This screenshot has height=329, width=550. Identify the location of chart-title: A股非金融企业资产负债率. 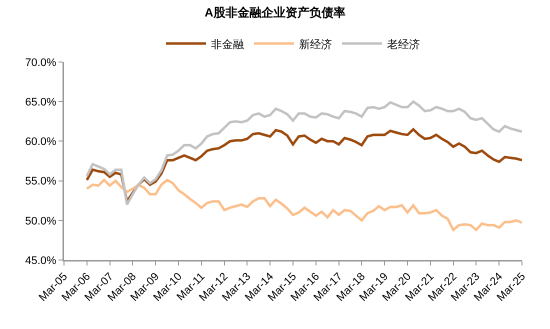
(275, 13).